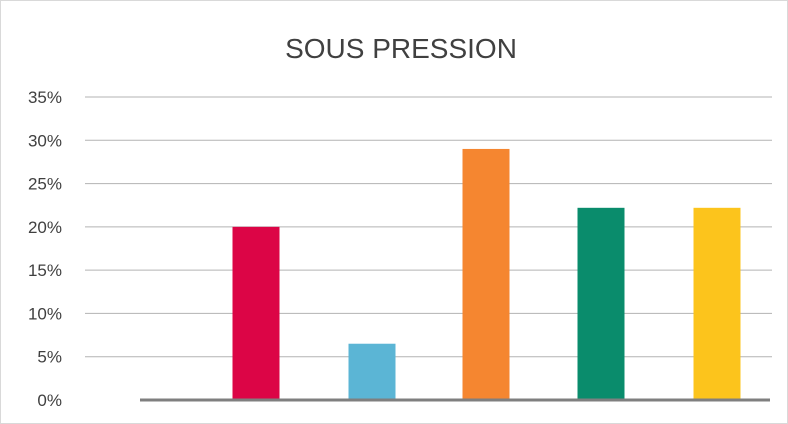 The width and height of the screenshot is (788, 424). What do you see at coordinates (45, 184) in the screenshot?
I see `y-tick-label: 25%` at bounding box center [45, 184].